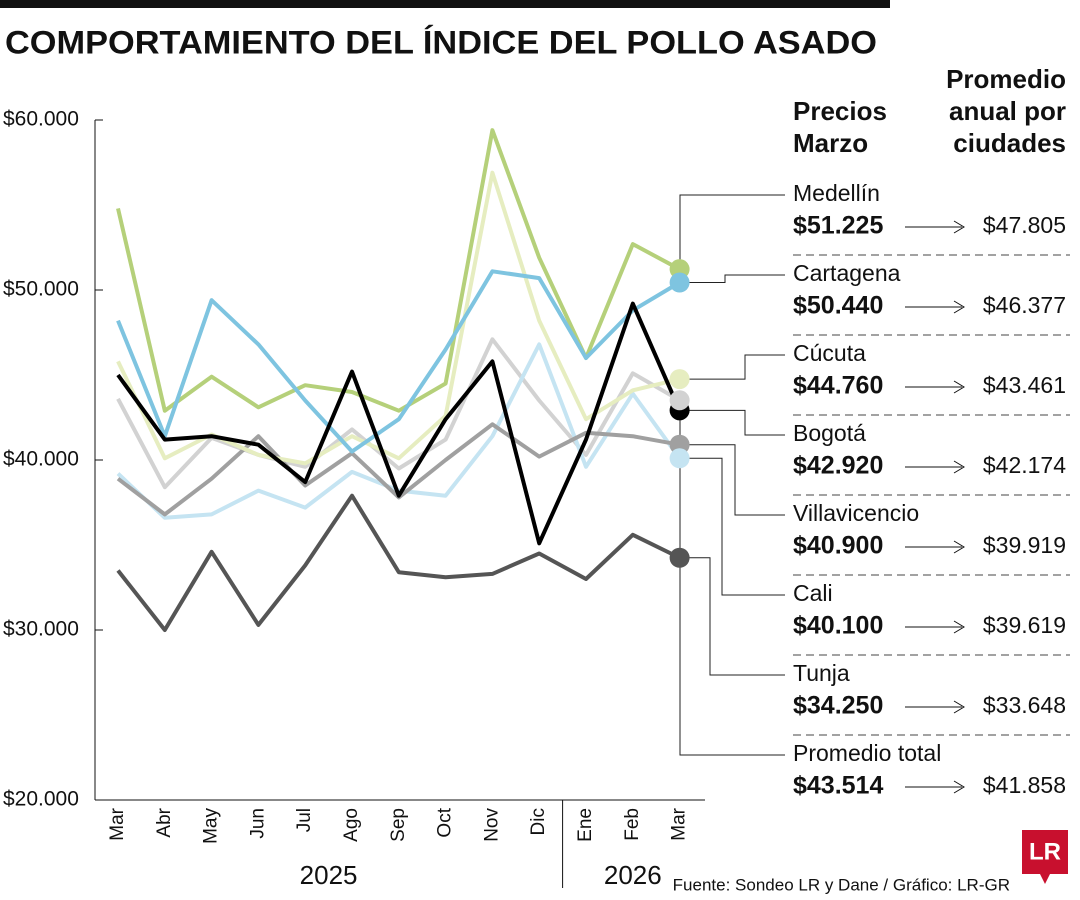 Image resolution: width=1080 pixels, height=900 pixels. What do you see at coordinates (829, 433) in the screenshot?
I see `series-name: Bogotá` at bounding box center [829, 433].